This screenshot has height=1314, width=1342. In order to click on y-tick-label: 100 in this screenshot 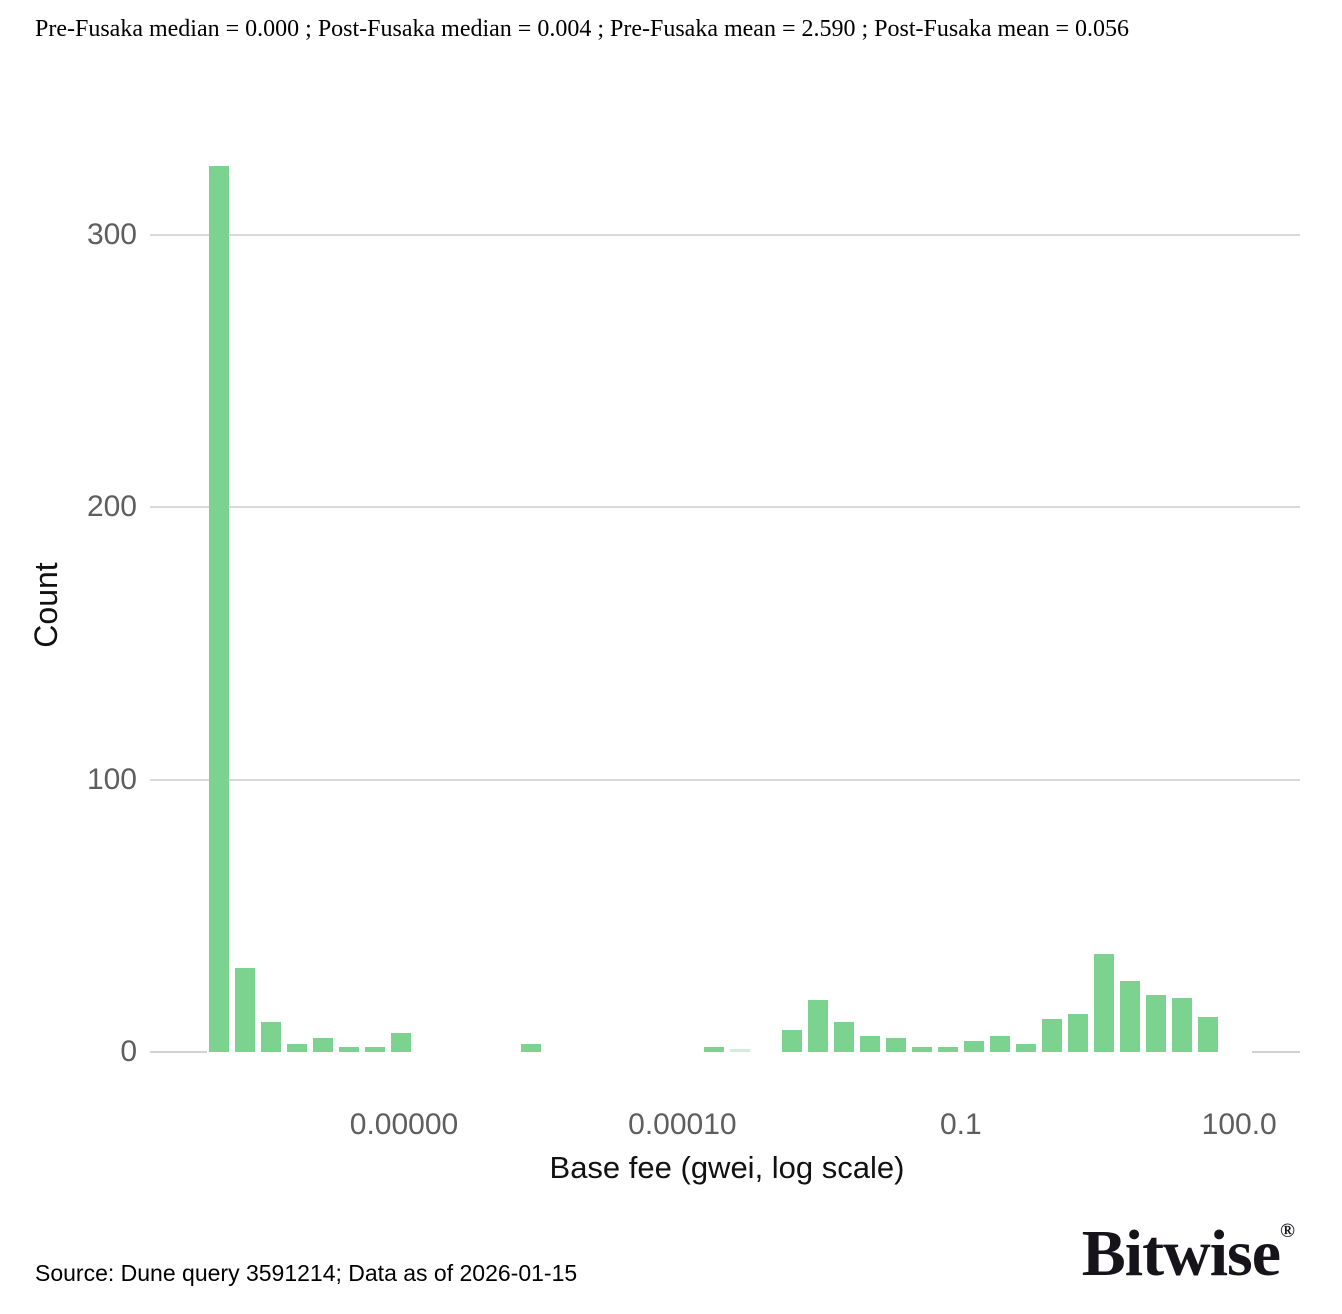, I will do `click(111, 779)`.